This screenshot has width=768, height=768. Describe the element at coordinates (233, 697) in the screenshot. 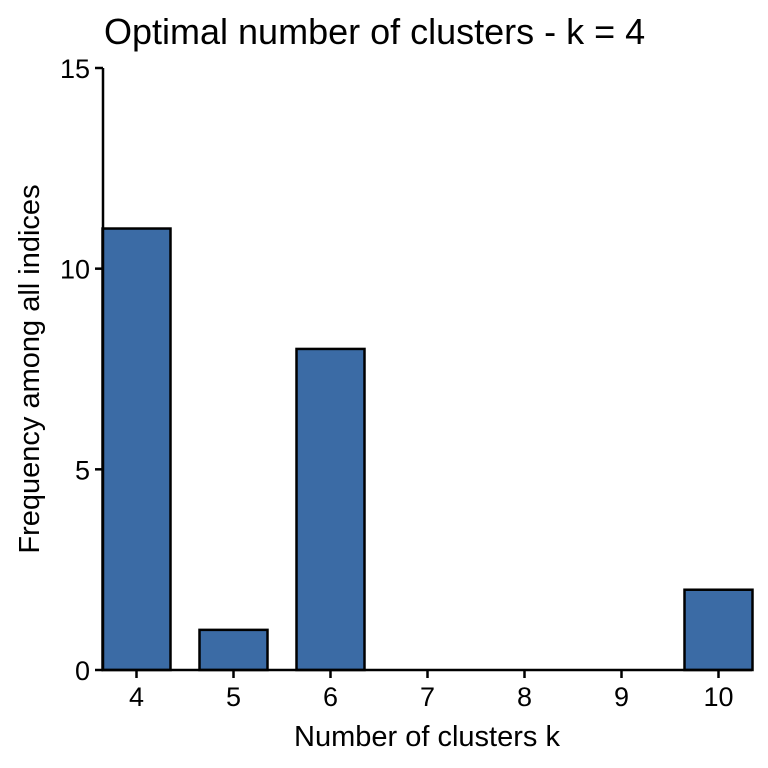

I see `x-tick-label-5: 5` at that location.